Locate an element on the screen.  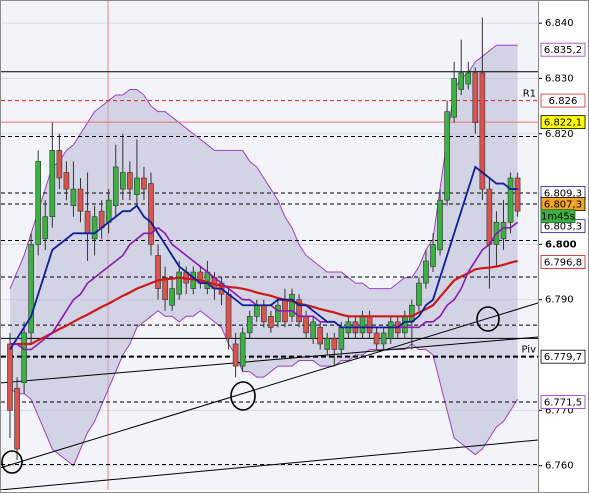
price-label: 6.796,8 is located at coordinates (563, 263).